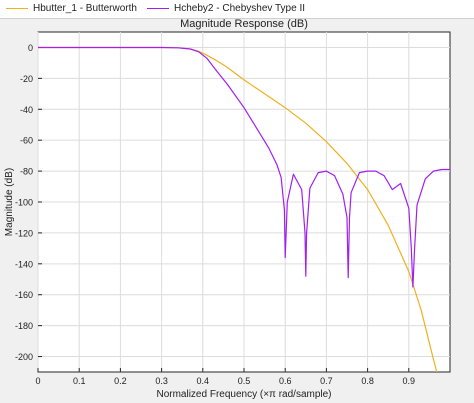  Describe the element at coordinates (24, 326) in the screenshot. I see `y-tick-label: -180` at that location.